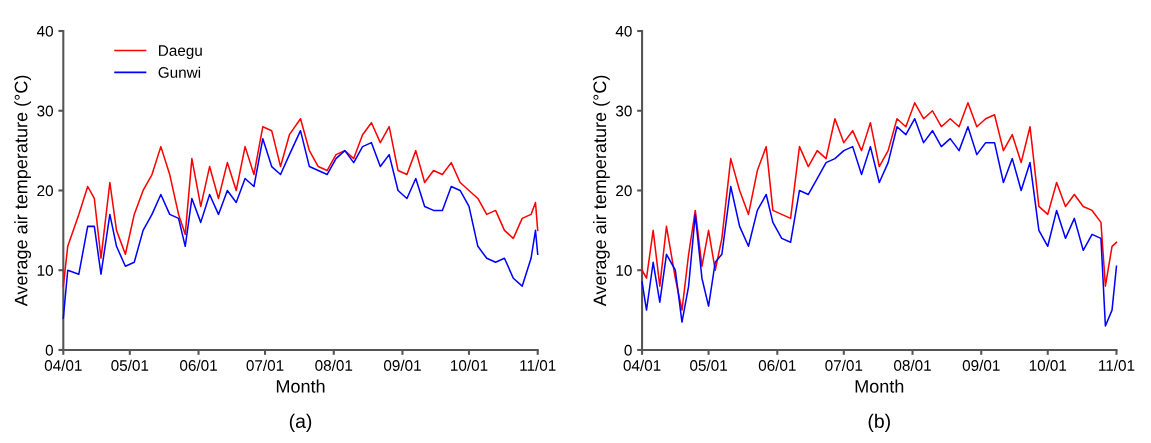  Describe the element at coordinates (180, 52) in the screenshot. I see `legend-label: Daegu` at that location.